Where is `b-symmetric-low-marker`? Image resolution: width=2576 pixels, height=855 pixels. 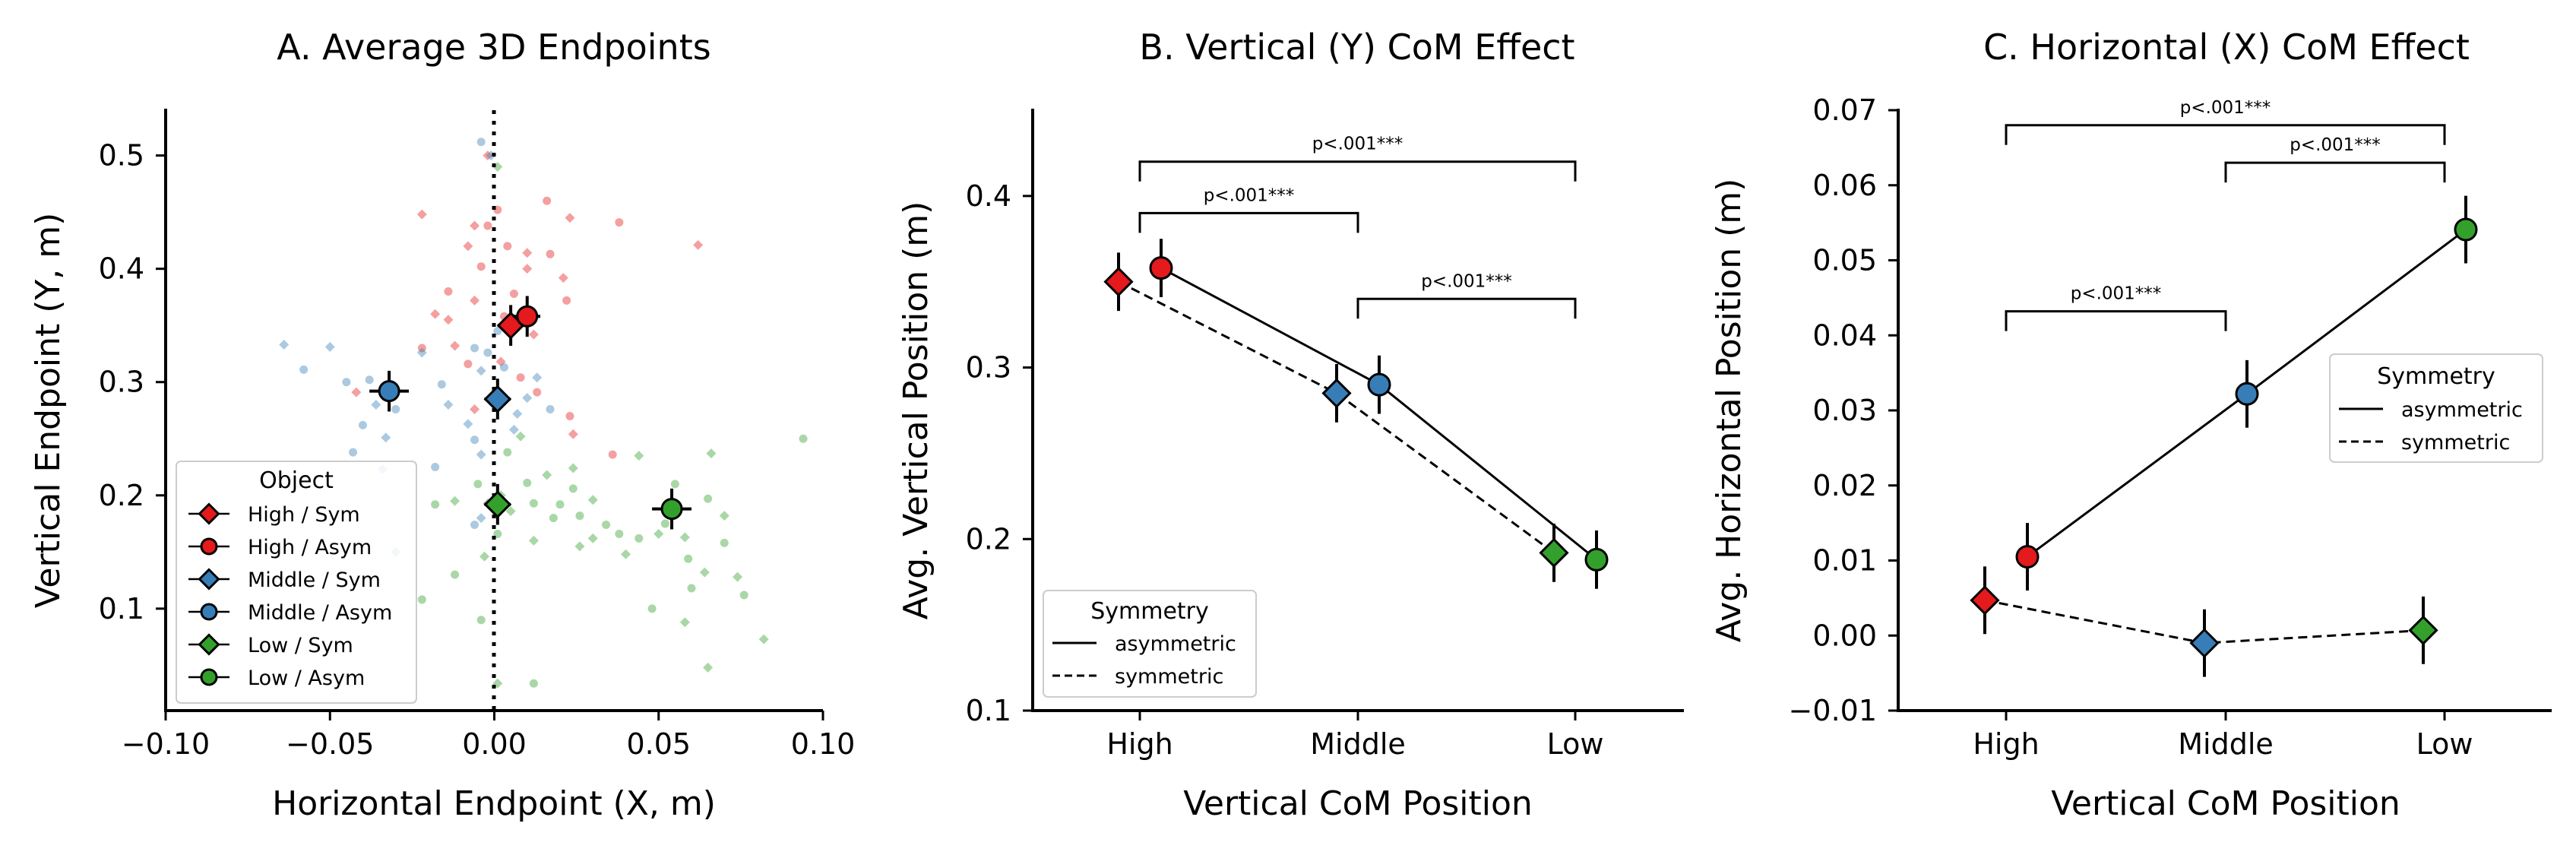 b-symmetric-low-marker is located at coordinates (1554, 552).